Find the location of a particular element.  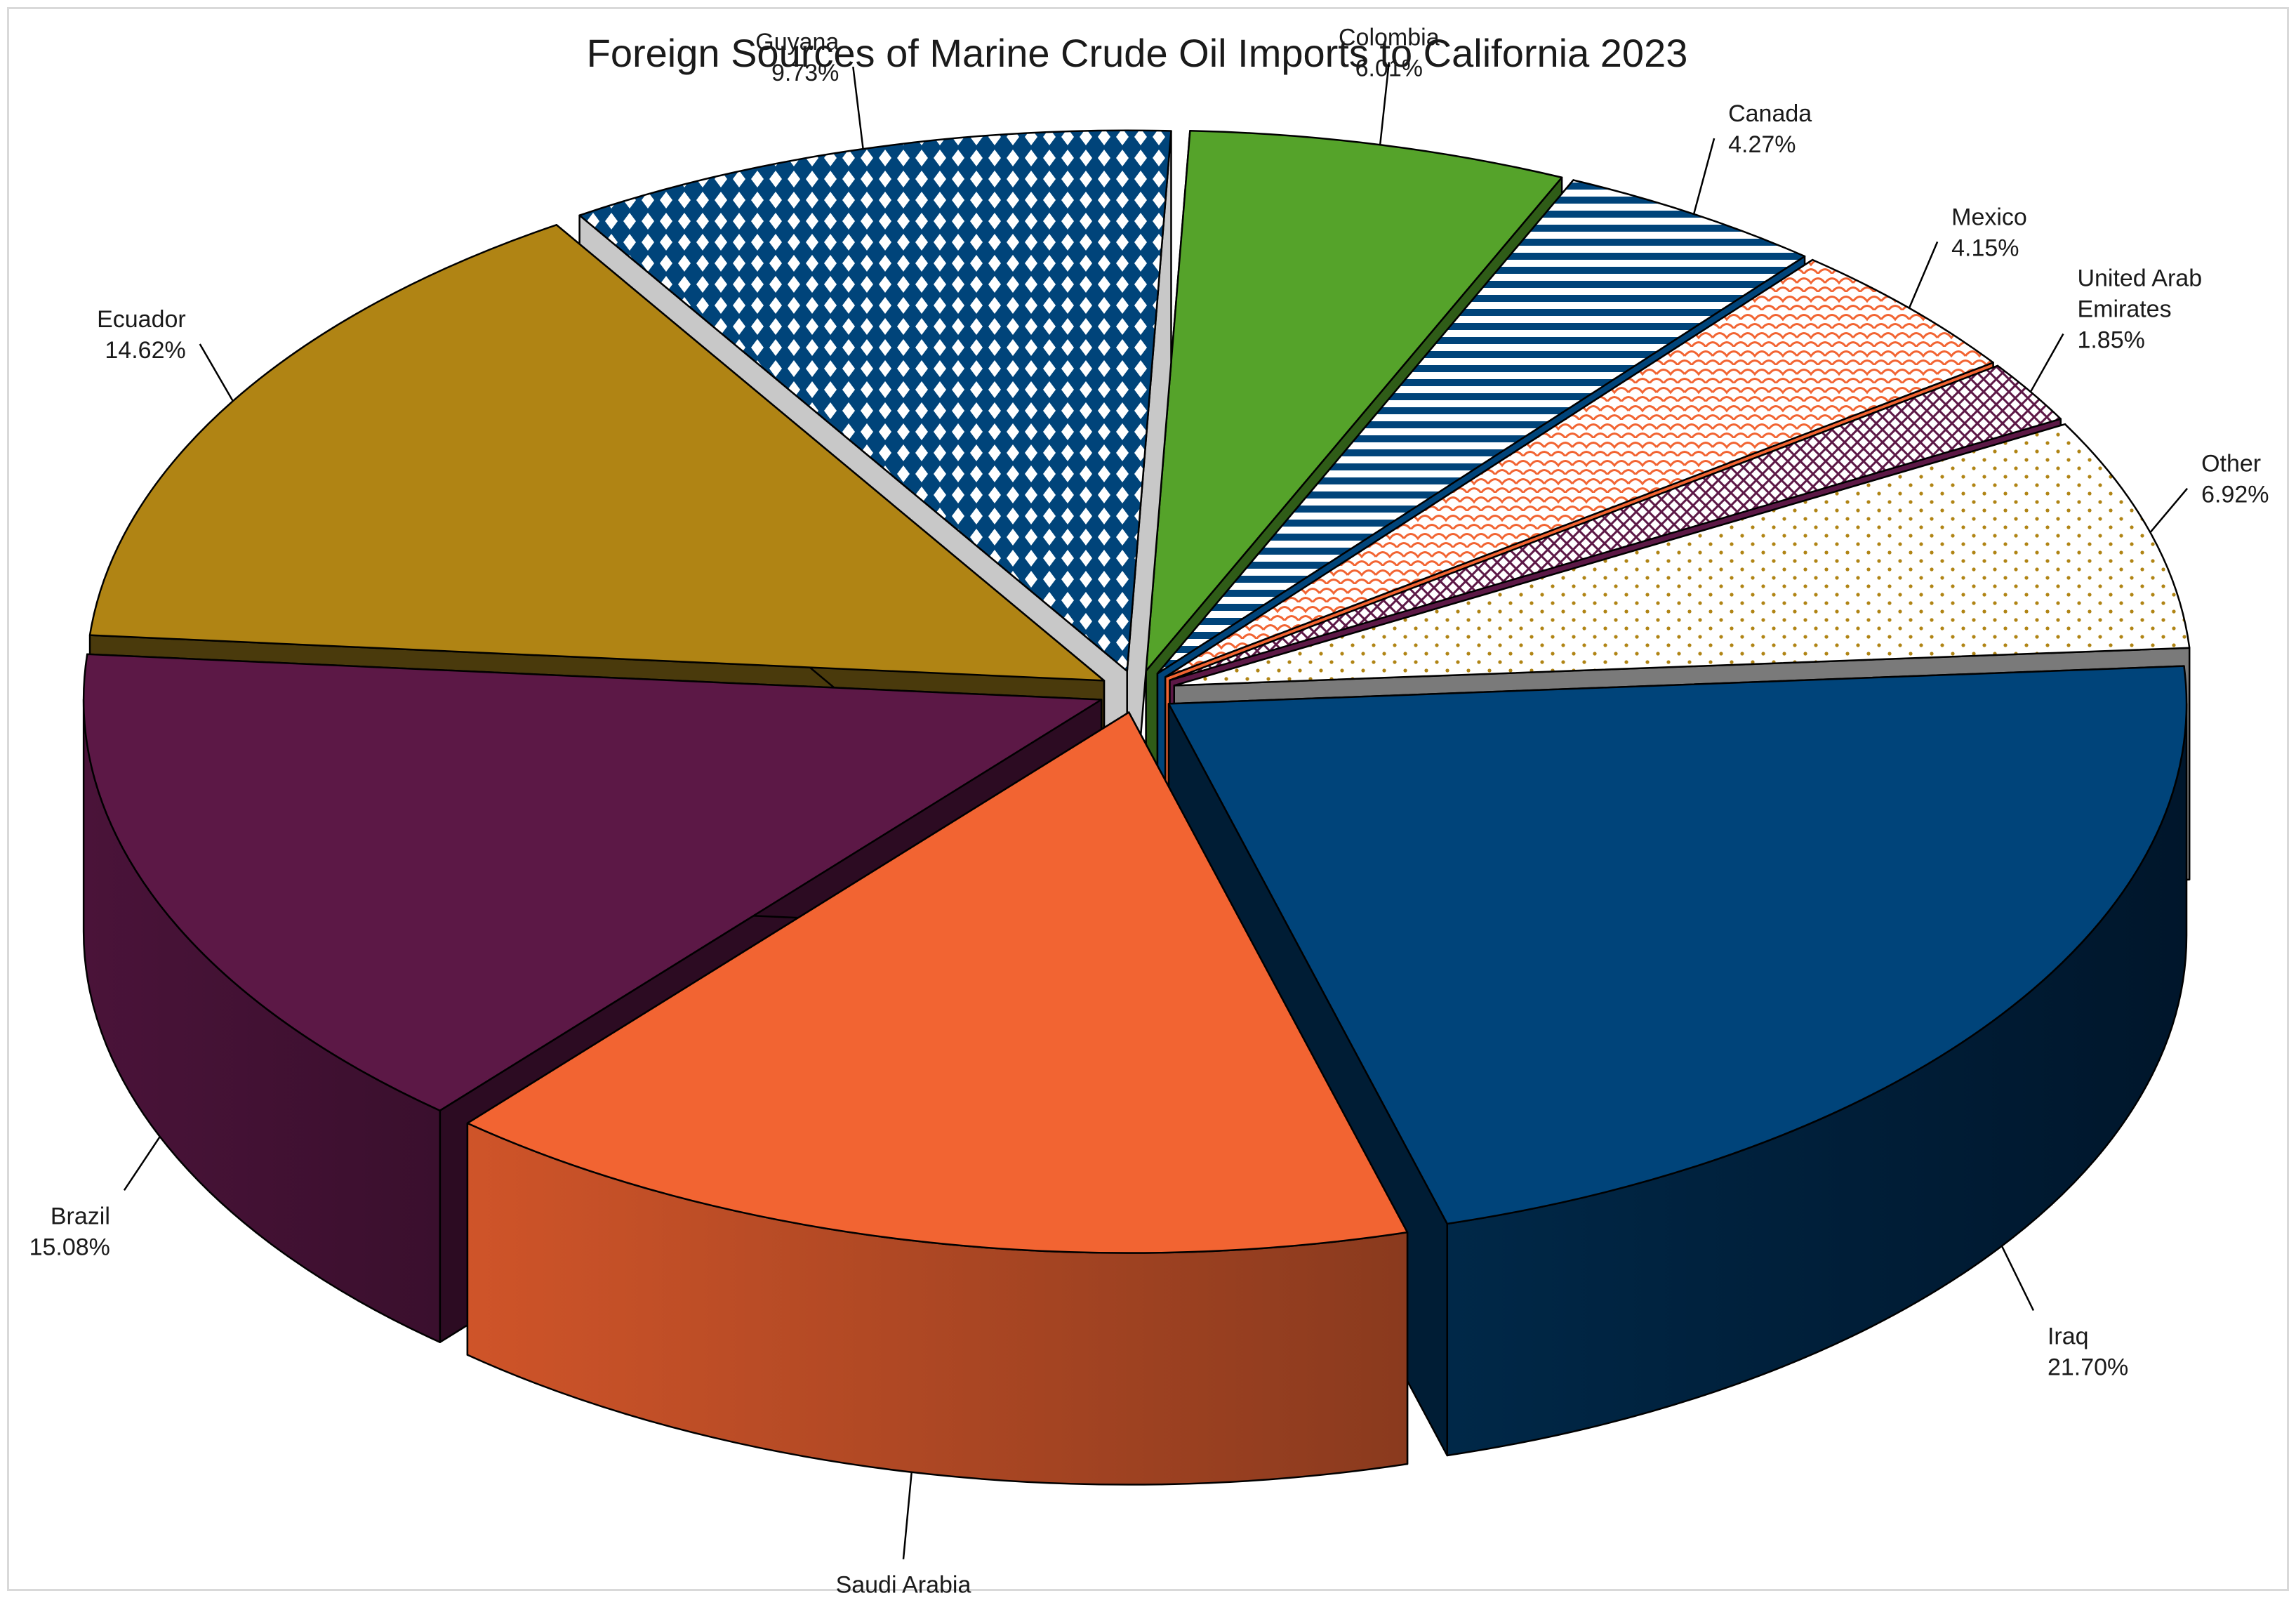

data-label-value: 1.85% is located at coordinates (2110, 340).